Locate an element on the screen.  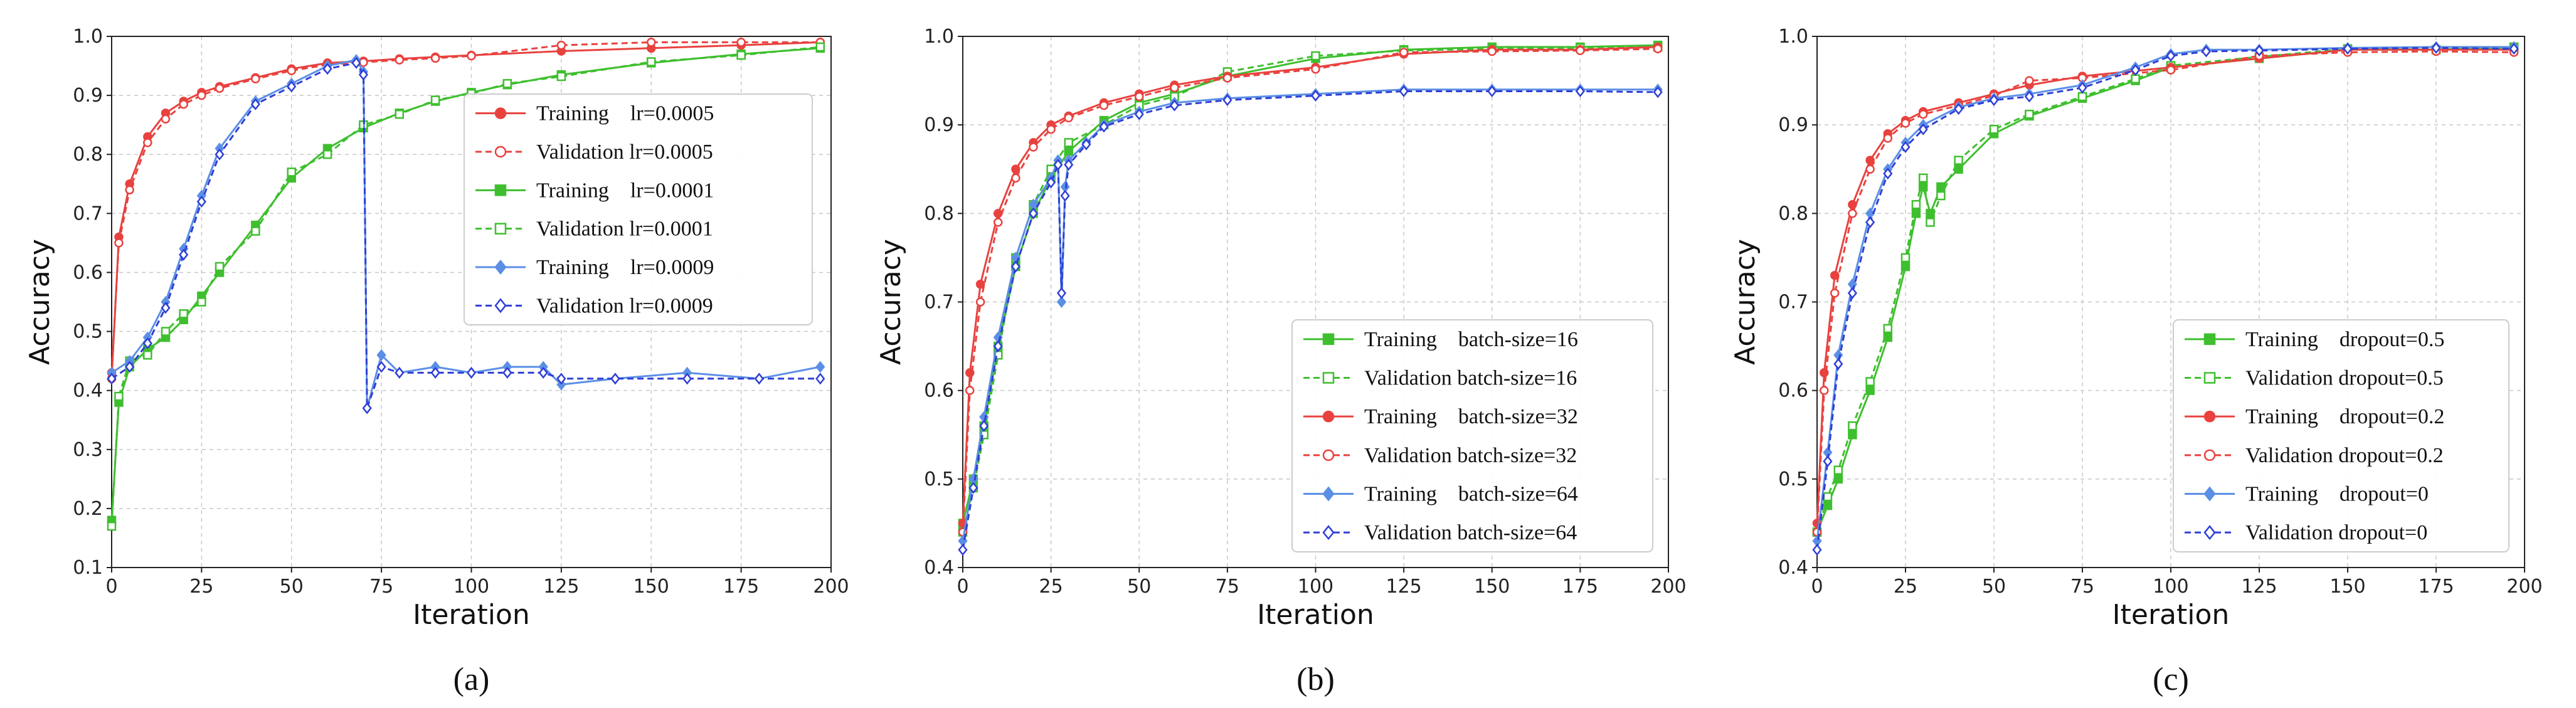
y-tick-label: 0.4 is located at coordinates (939, 568).